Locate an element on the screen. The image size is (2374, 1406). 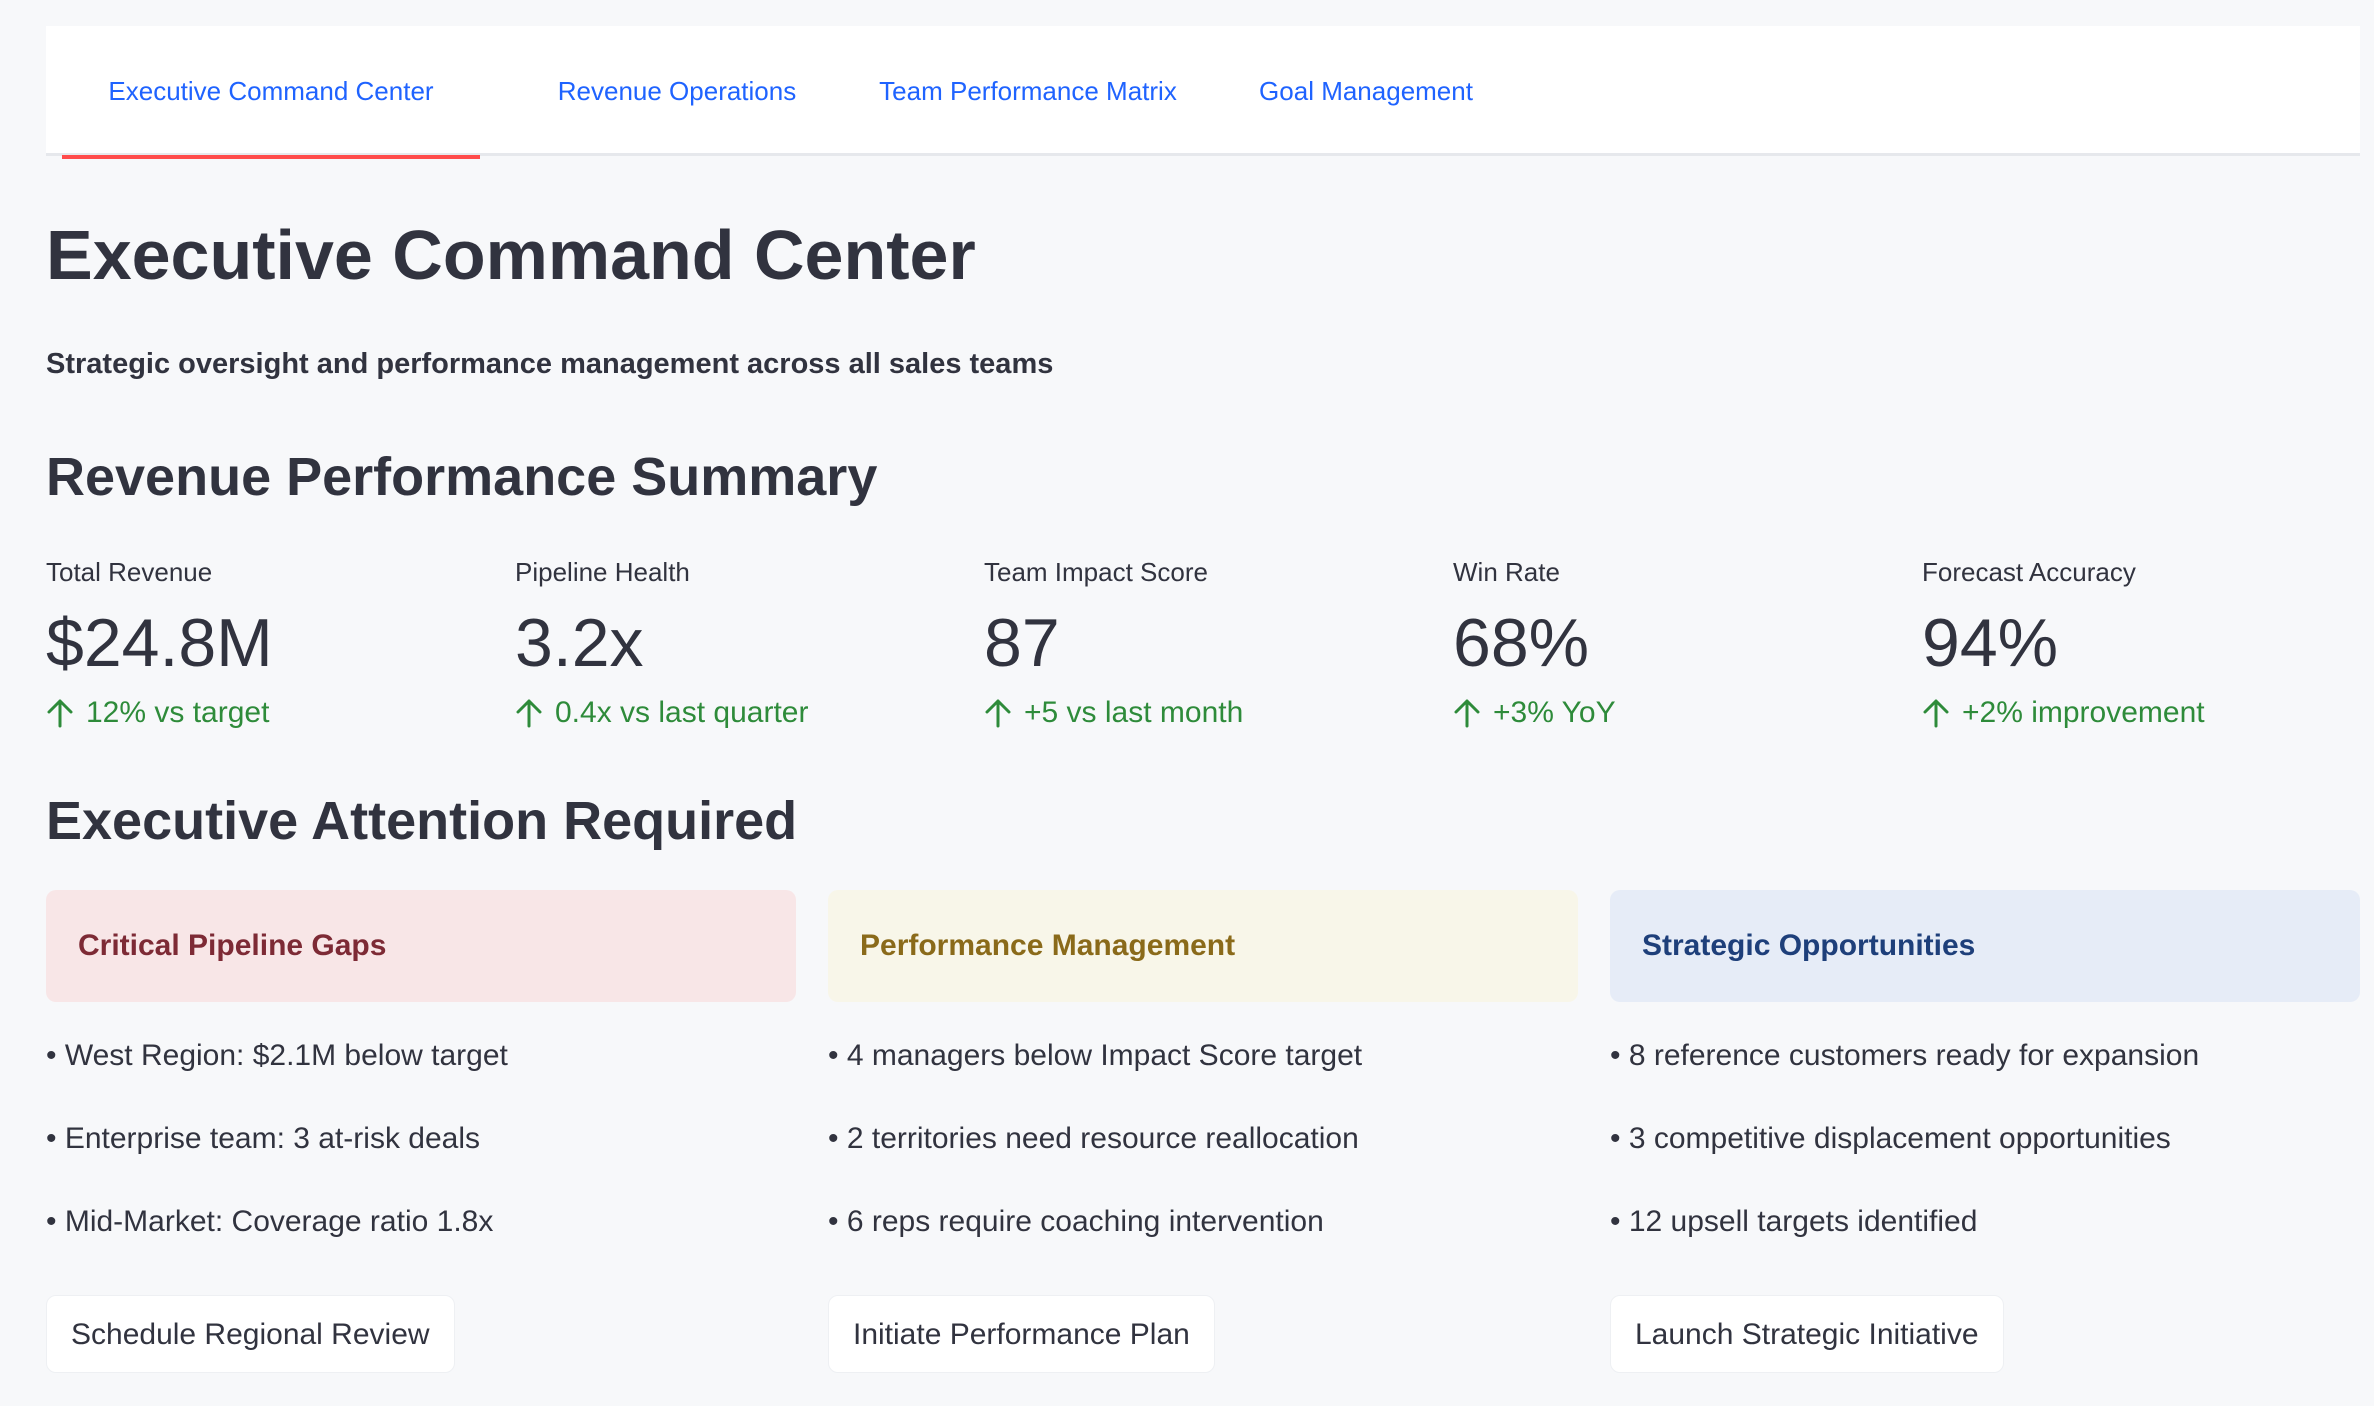
list-item: • West Region: $2.1M below target is located at coordinates (277, 1055).